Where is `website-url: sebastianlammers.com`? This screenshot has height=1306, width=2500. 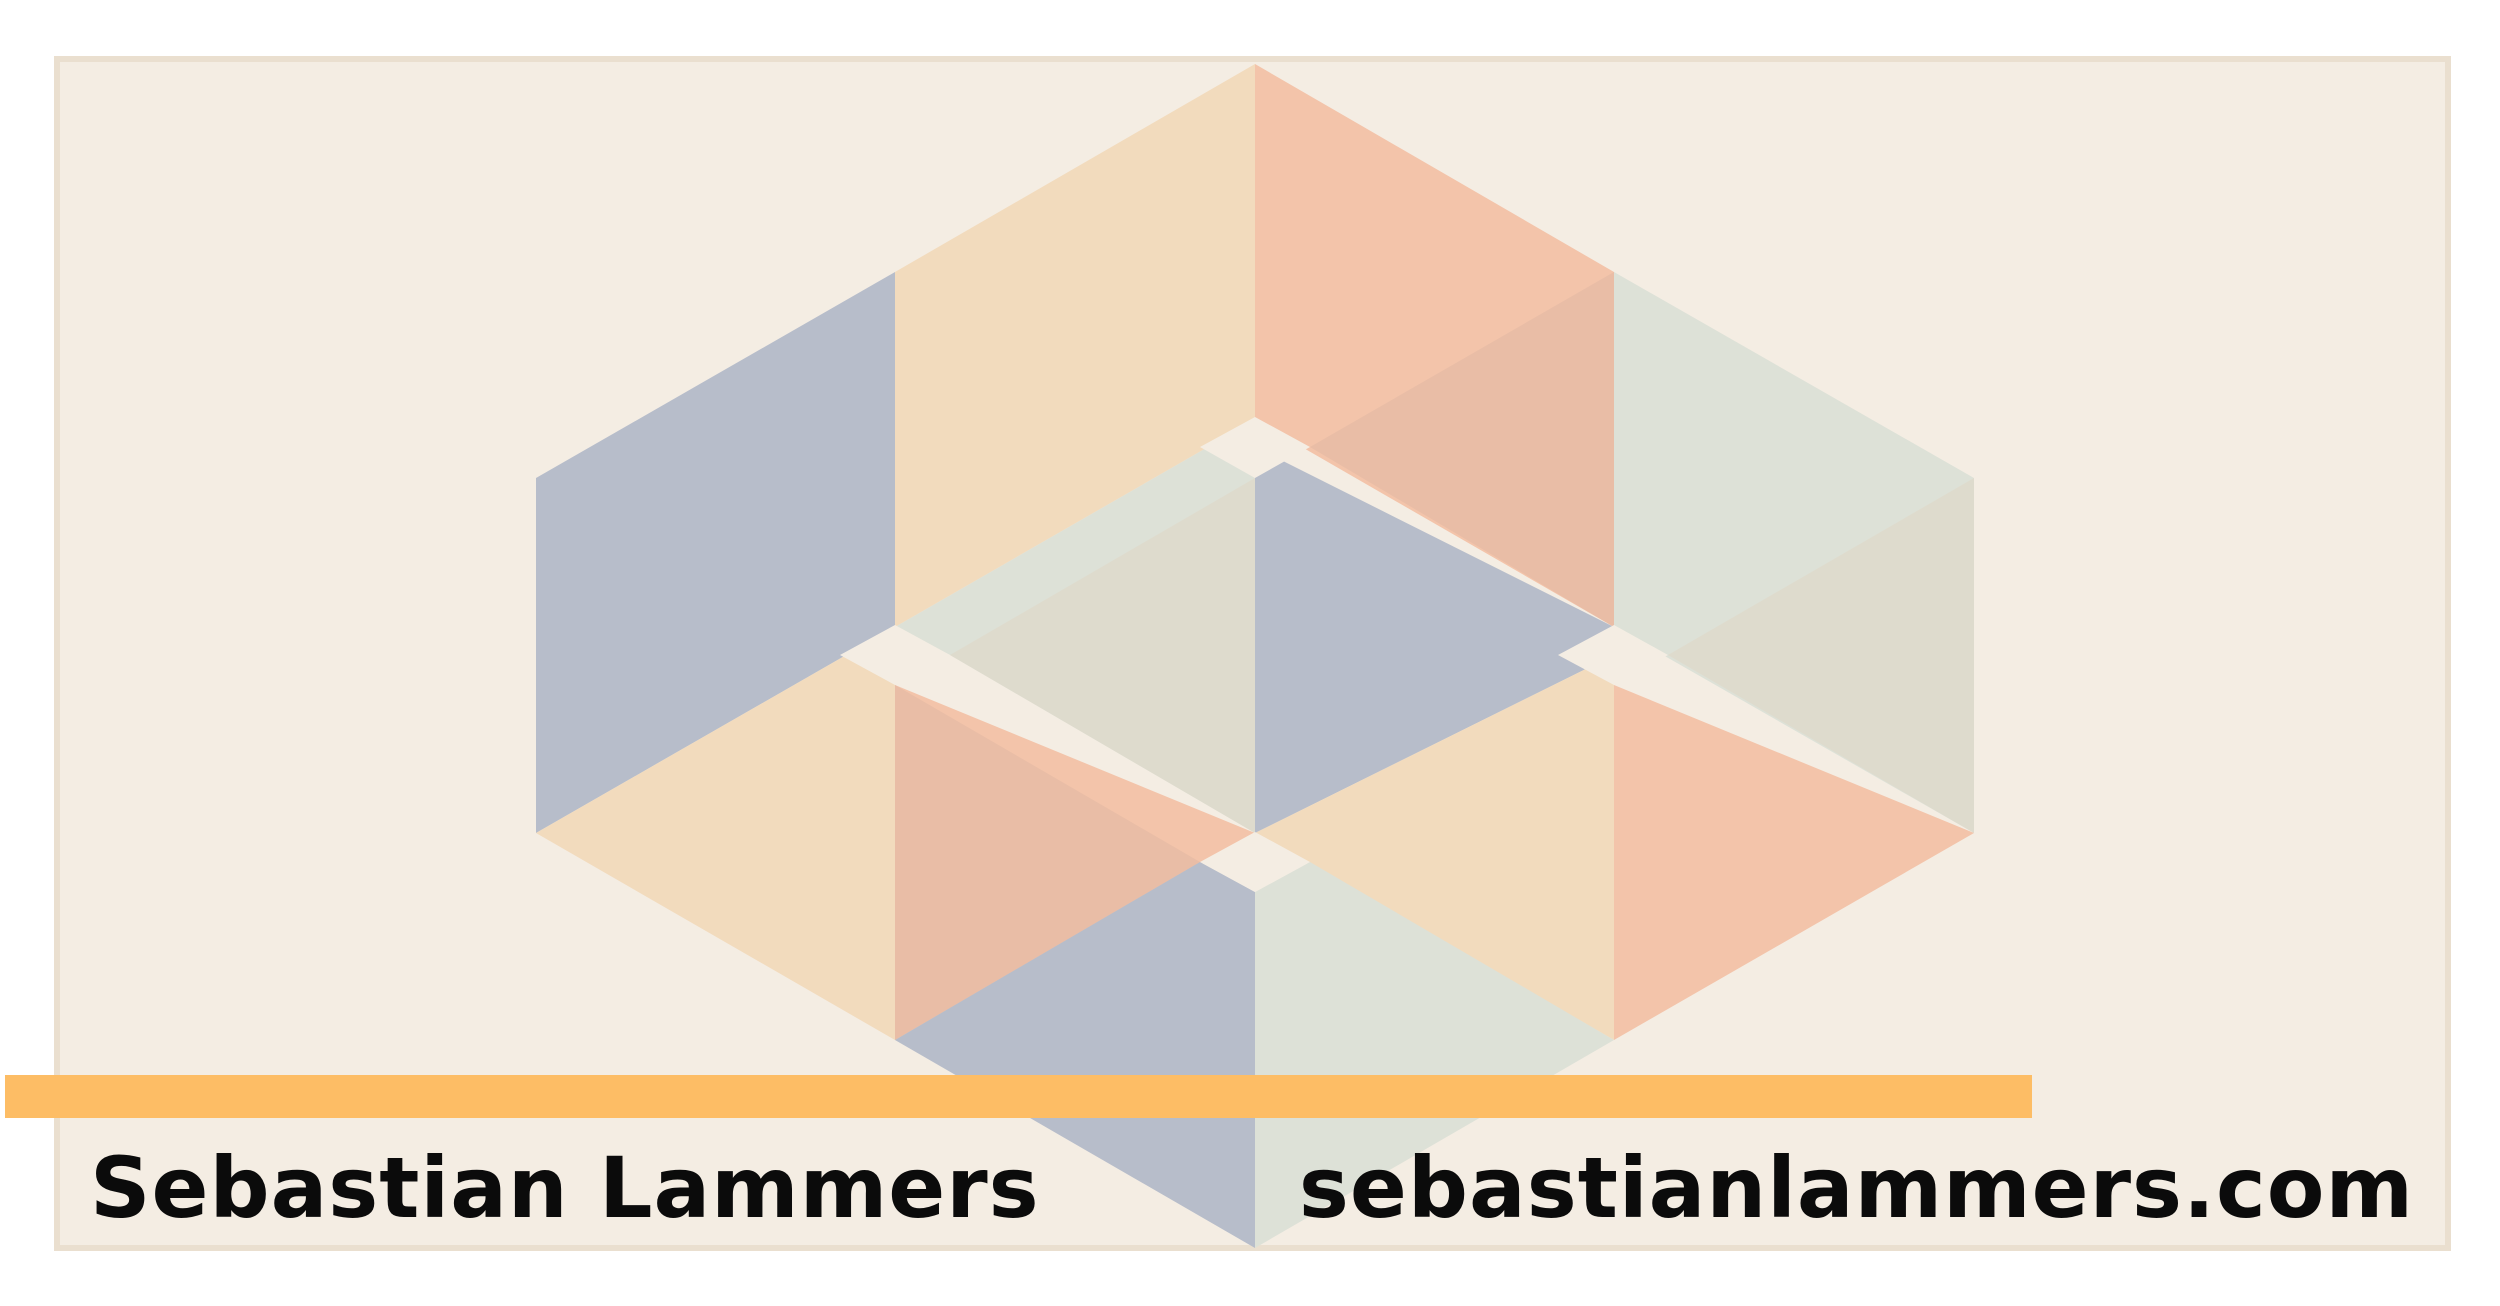
website-url: sebastianlammers.com is located at coordinates (1856, 1188).